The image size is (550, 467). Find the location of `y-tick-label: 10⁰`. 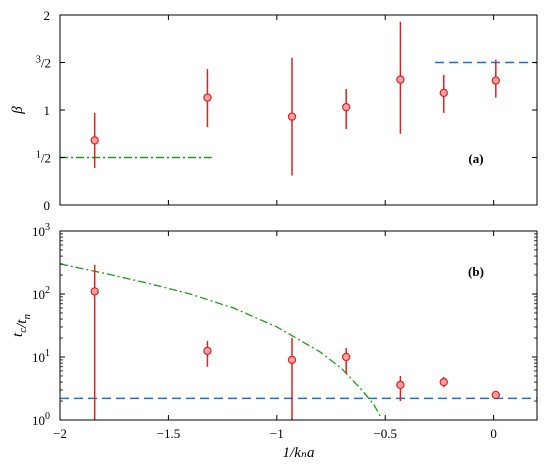

y-tick-label: 10⁰ is located at coordinates (41, 419).